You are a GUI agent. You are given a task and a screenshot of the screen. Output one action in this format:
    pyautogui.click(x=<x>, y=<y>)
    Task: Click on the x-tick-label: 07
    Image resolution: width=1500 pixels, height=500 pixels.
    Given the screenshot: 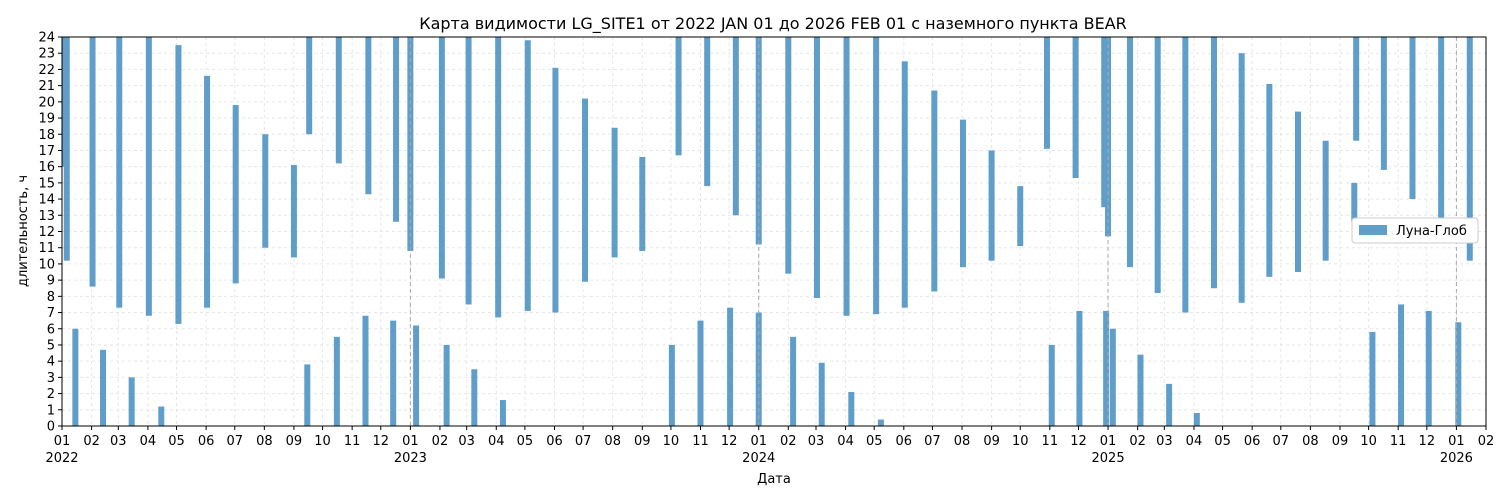 What is the action you would take?
    pyautogui.click(x=1281, y=441)
    